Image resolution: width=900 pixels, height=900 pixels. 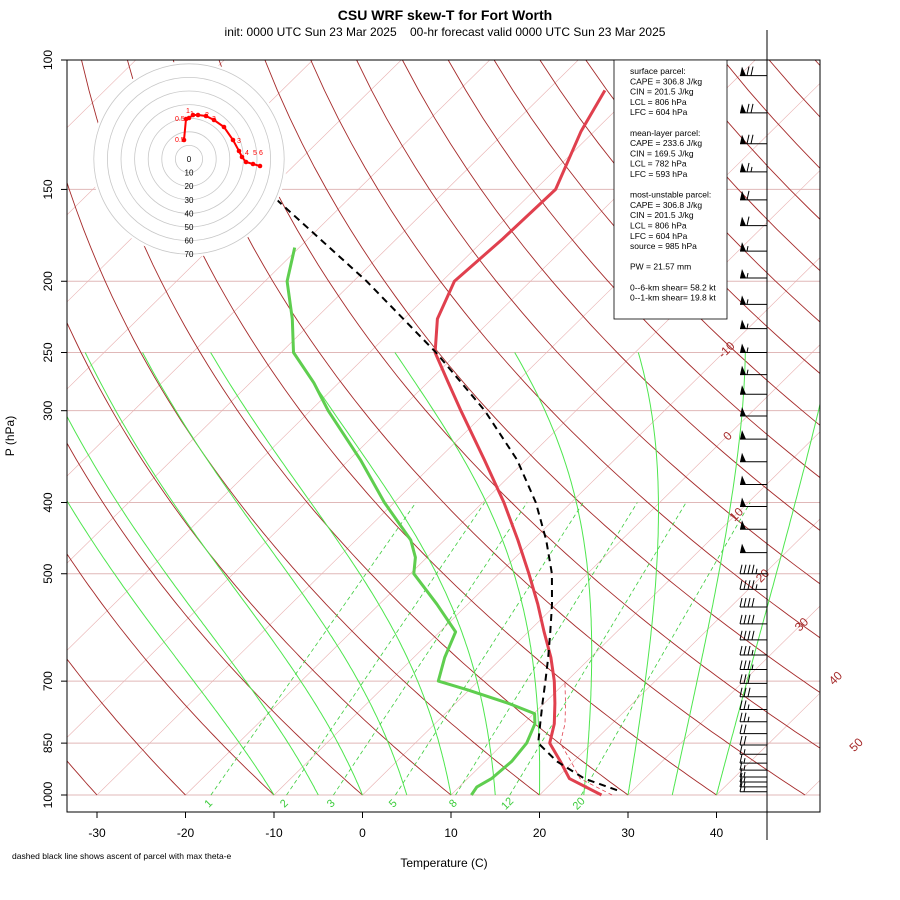 I want to click on hodograph-ring-label: 40, so click(x=189, y=213).